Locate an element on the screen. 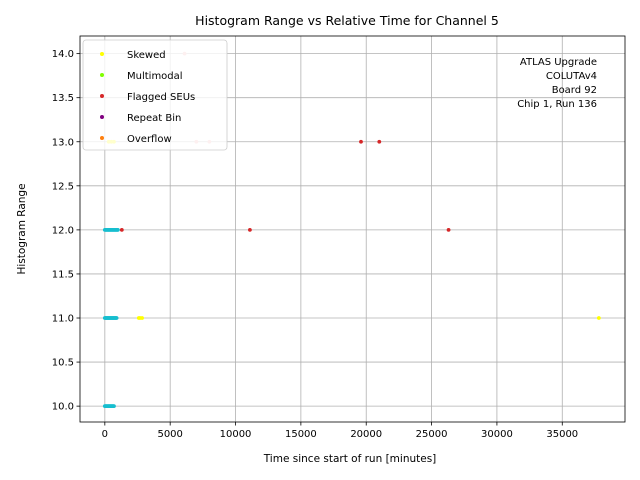  legend-label: Repeat Bin is located at coordinates (154, 118).